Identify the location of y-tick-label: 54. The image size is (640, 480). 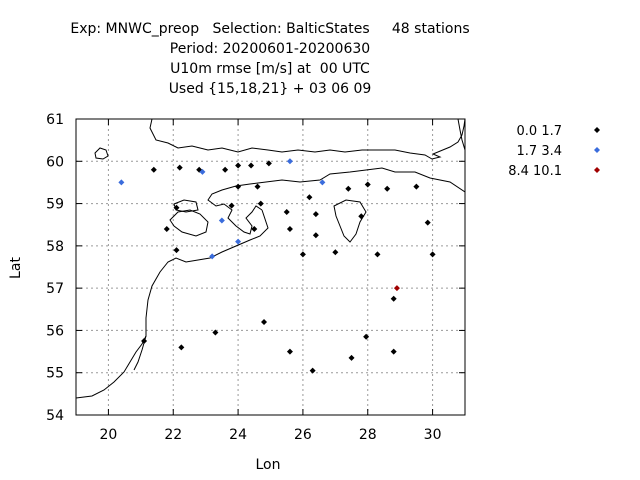
(55, 416).